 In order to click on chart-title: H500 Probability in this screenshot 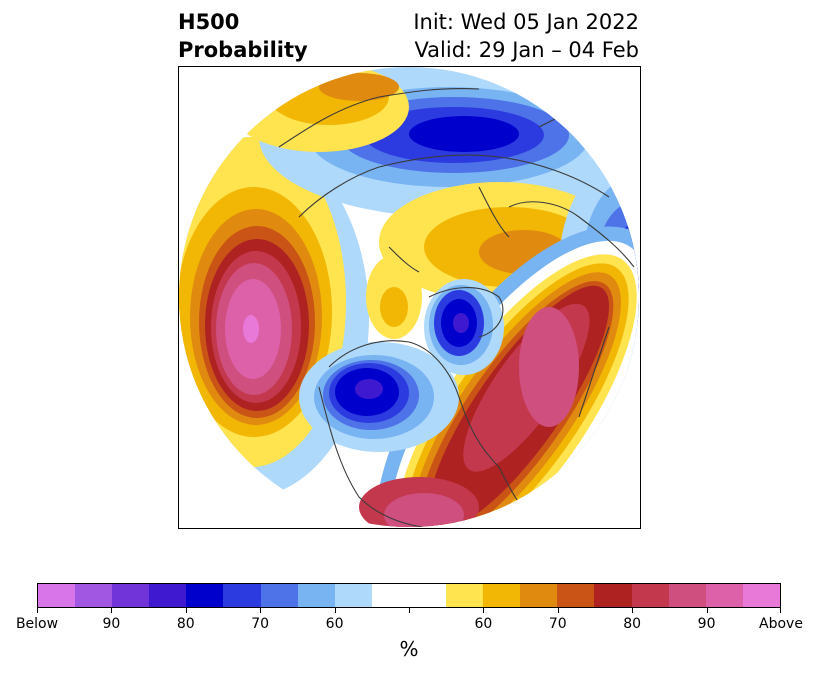, I will do `click(243, 36)`.